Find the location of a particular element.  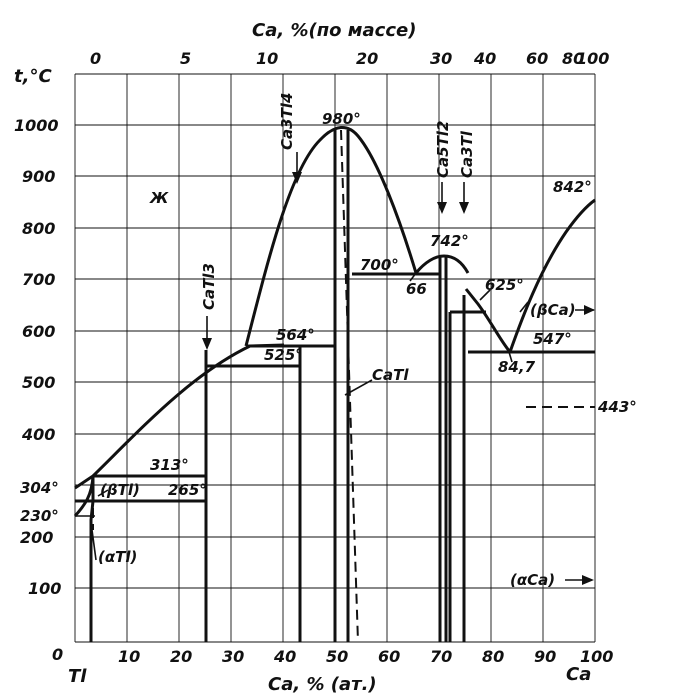

liquidus-tl-side is located at coordinates (179, 416).